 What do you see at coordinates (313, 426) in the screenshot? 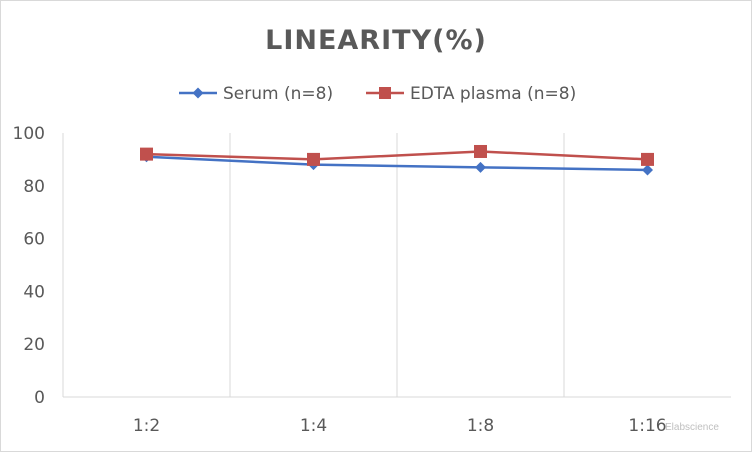
I see `x-tick-label: 1:4` at bounding box center [313, 426].